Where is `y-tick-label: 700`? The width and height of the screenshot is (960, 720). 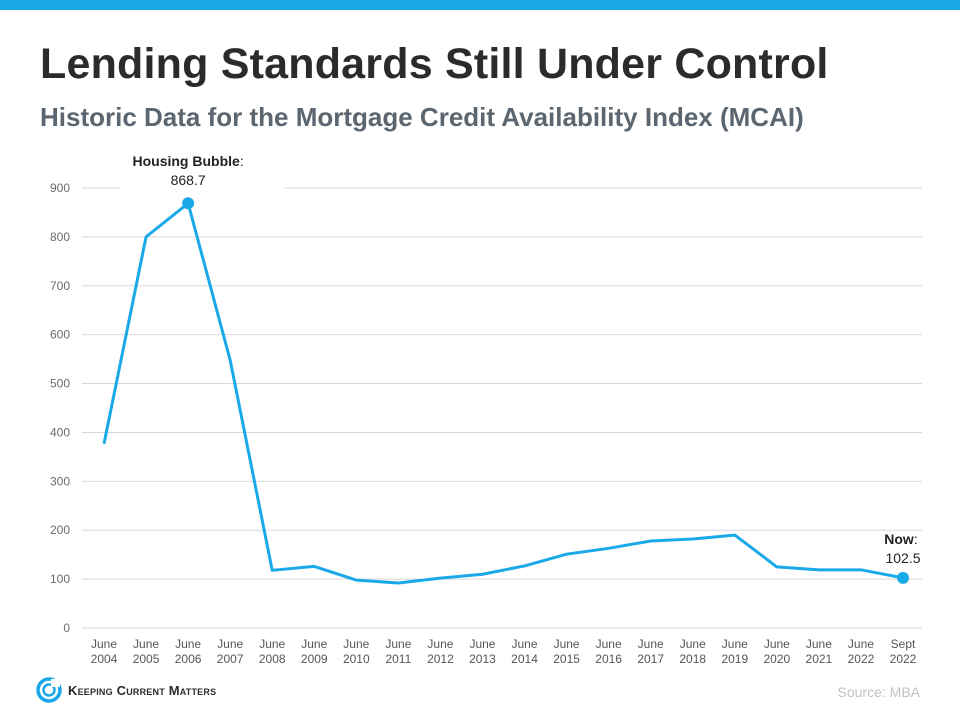 y-tick-label: 700 is located at coordinates (60, 286).